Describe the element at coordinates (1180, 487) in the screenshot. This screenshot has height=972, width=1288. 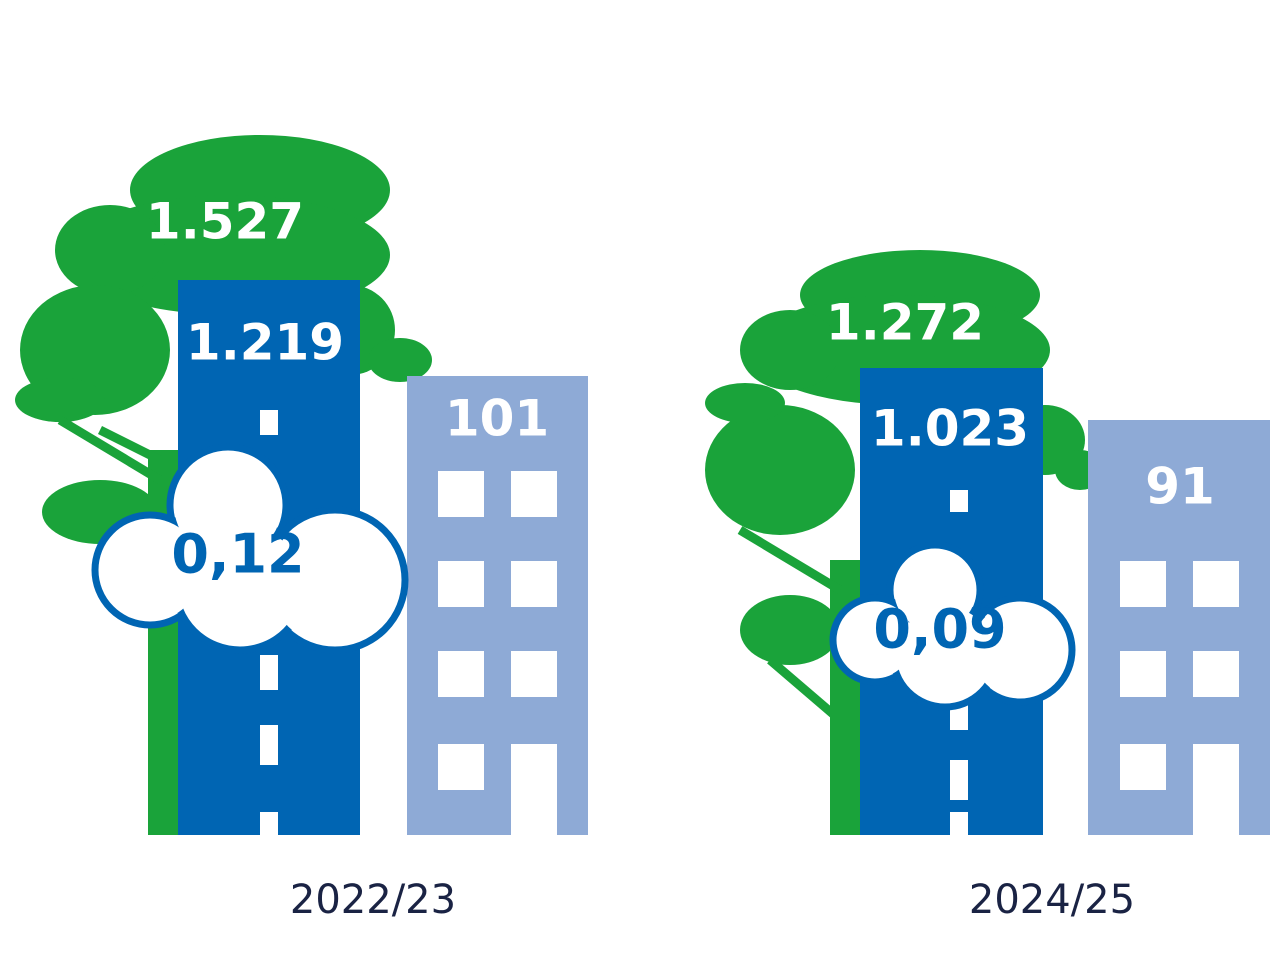
I see `building-value: 91` at that location.